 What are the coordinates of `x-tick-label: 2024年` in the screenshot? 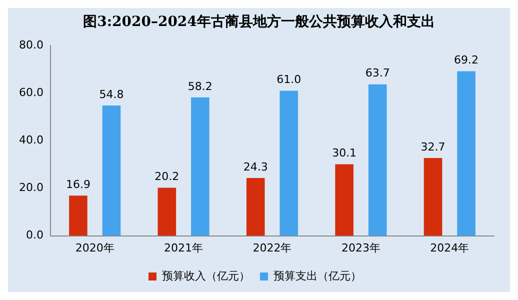 It's located at (450, 247).